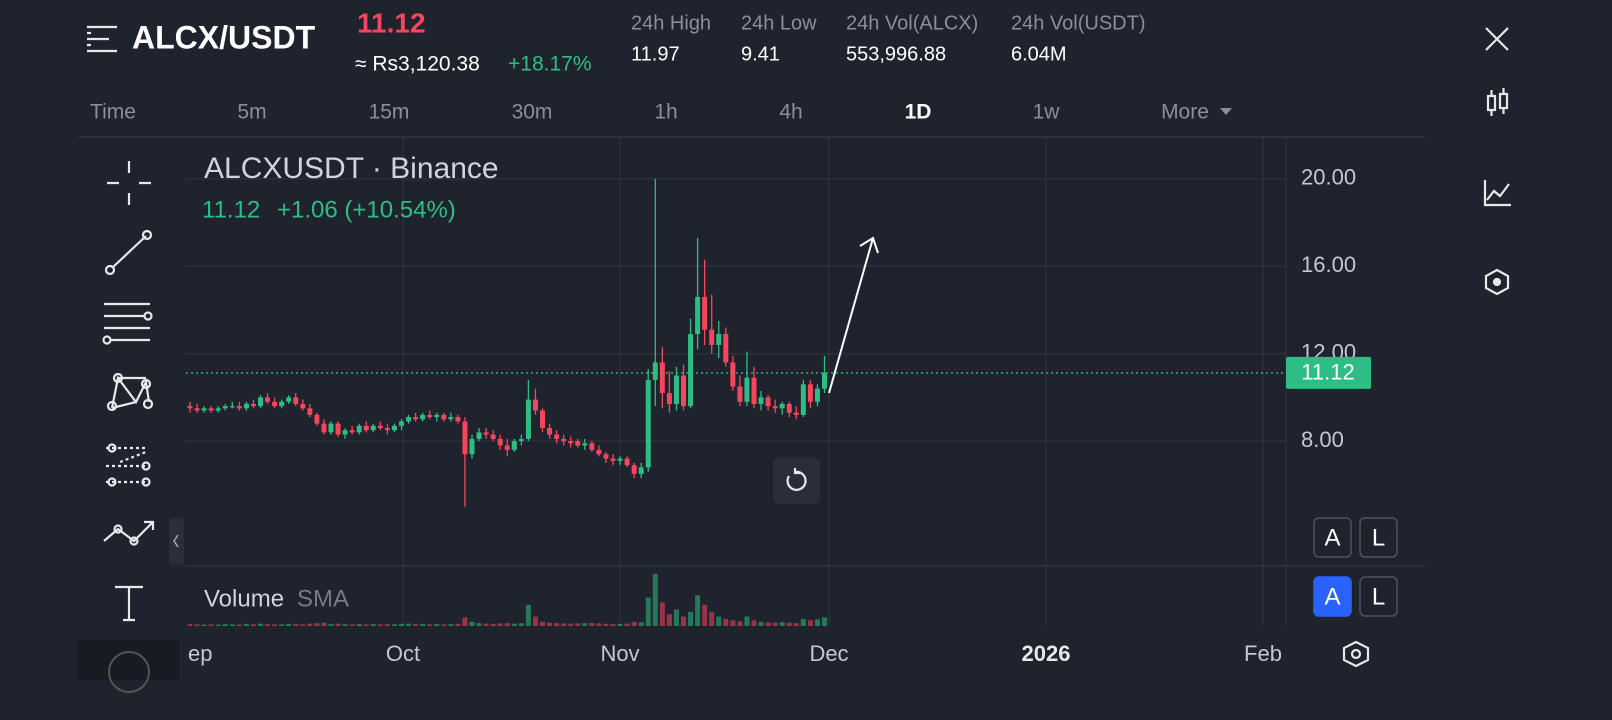  Describe the element at coordinates (128, 252) in the screenshot. I see `line-tool` at that location.